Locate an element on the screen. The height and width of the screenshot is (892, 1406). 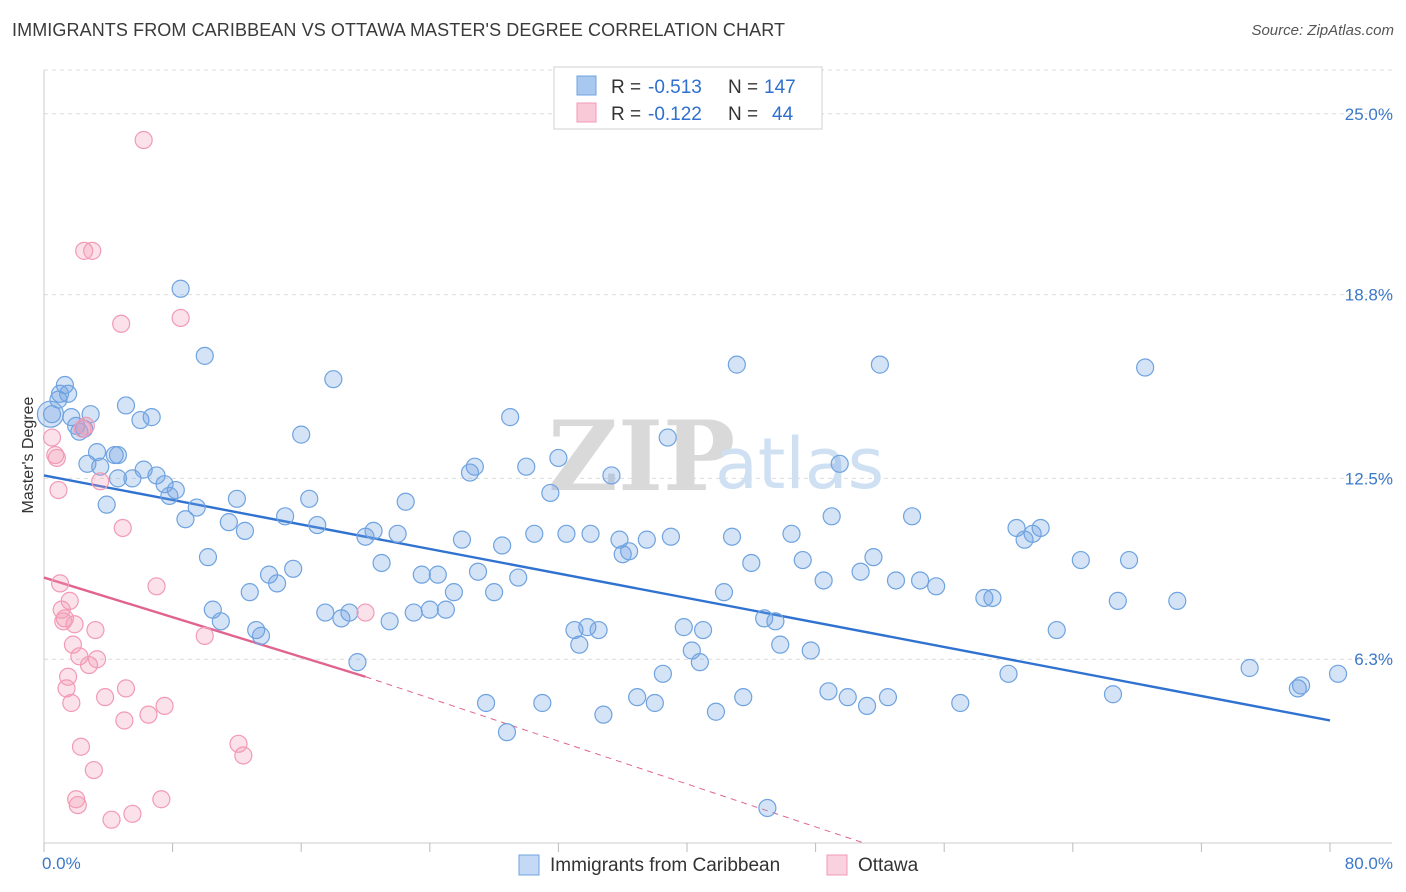
x-tick-label-1: 80.0% is located at coordinates (1369, 863).